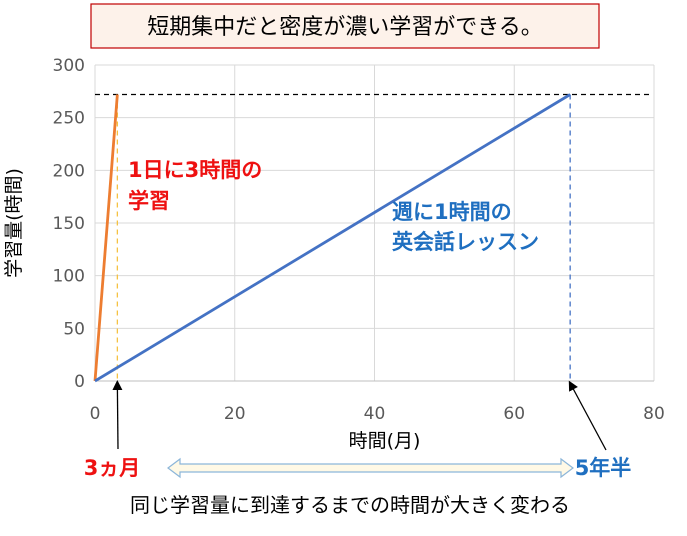  I want to click on x-tick-label-40: 40, so click(375, 414).